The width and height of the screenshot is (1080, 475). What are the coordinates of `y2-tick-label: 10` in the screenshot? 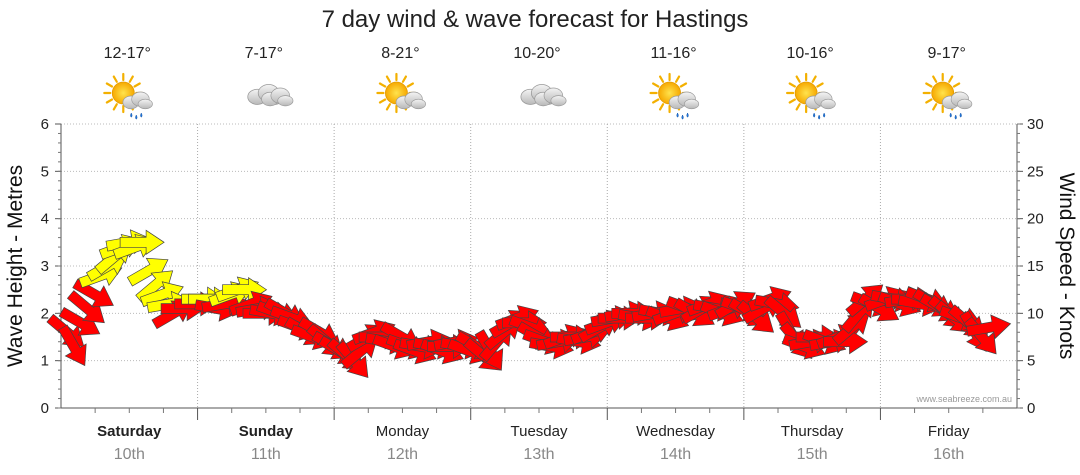 It's located at (1035, 313).